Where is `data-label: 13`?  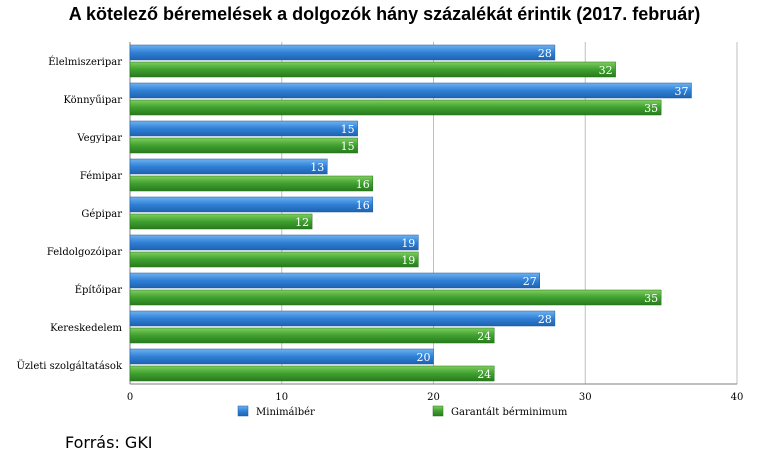
data-label: 13 is located at coordinates (317, 167).